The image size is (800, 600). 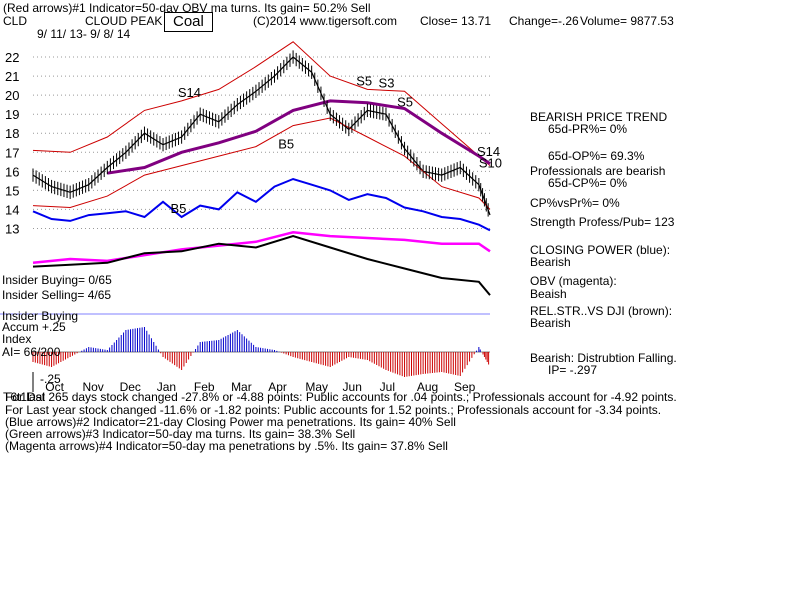 I want to click on month-label: Nov, so click(x=92, y=387).